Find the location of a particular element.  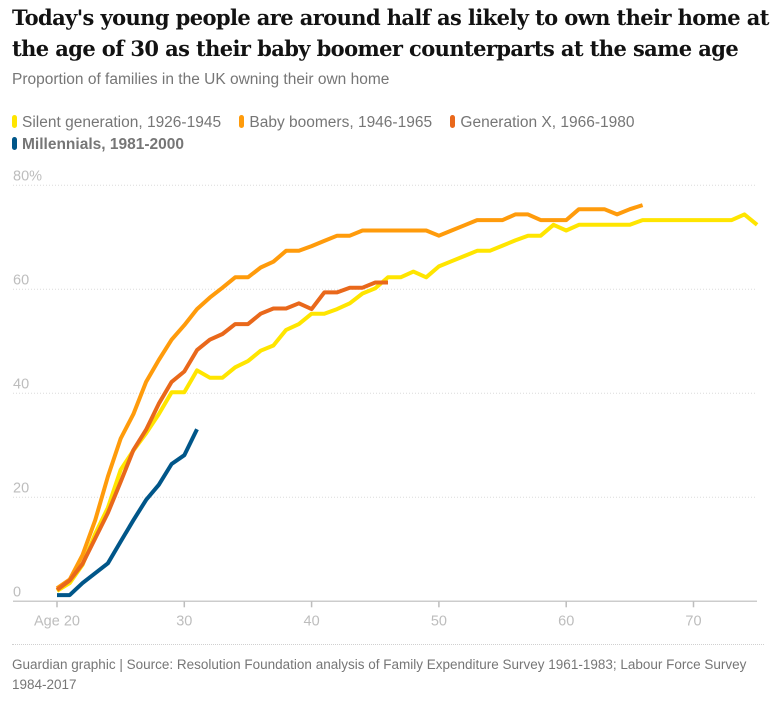

x-tick-label: 30 is located at coordinates (184, 621).